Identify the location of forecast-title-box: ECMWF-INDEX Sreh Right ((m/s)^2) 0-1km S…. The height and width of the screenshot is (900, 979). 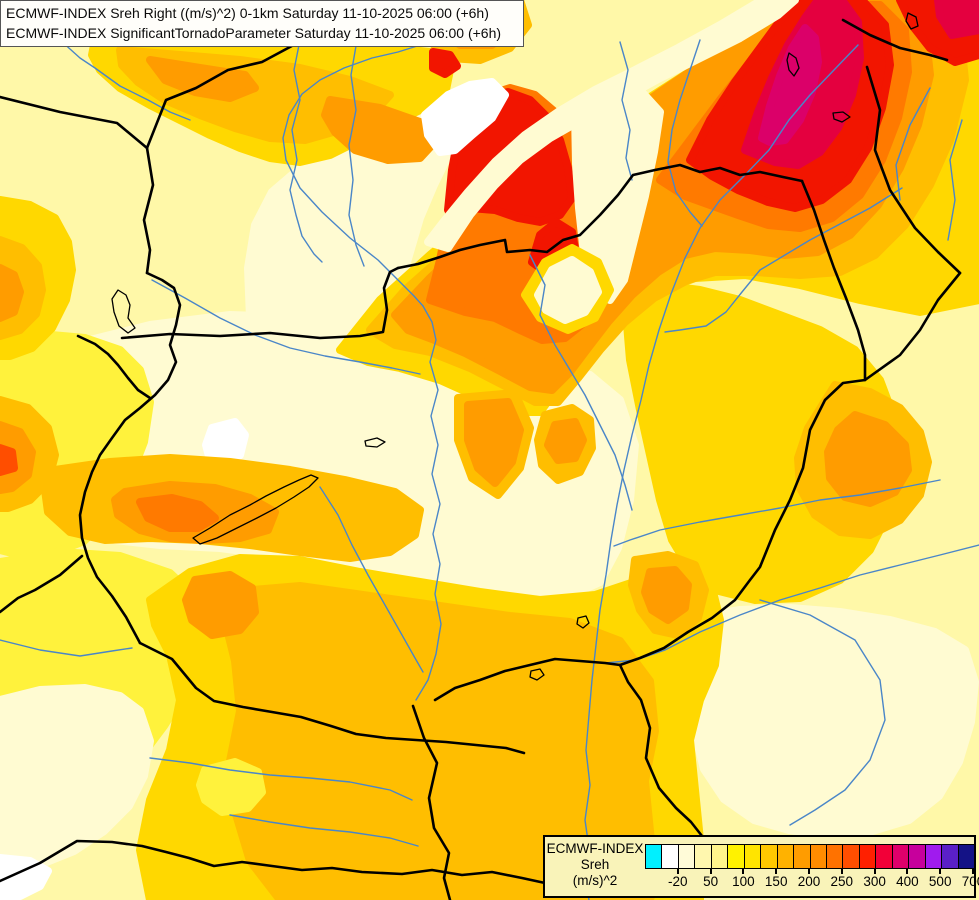
(262, 23).